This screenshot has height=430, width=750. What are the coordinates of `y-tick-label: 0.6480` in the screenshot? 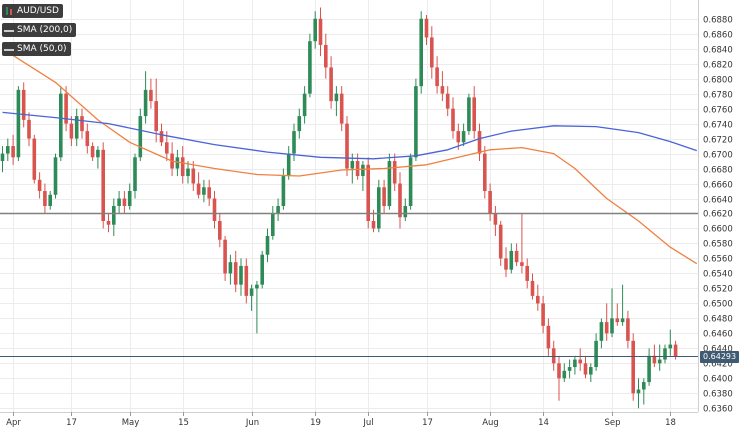 It's located at (718, 320).